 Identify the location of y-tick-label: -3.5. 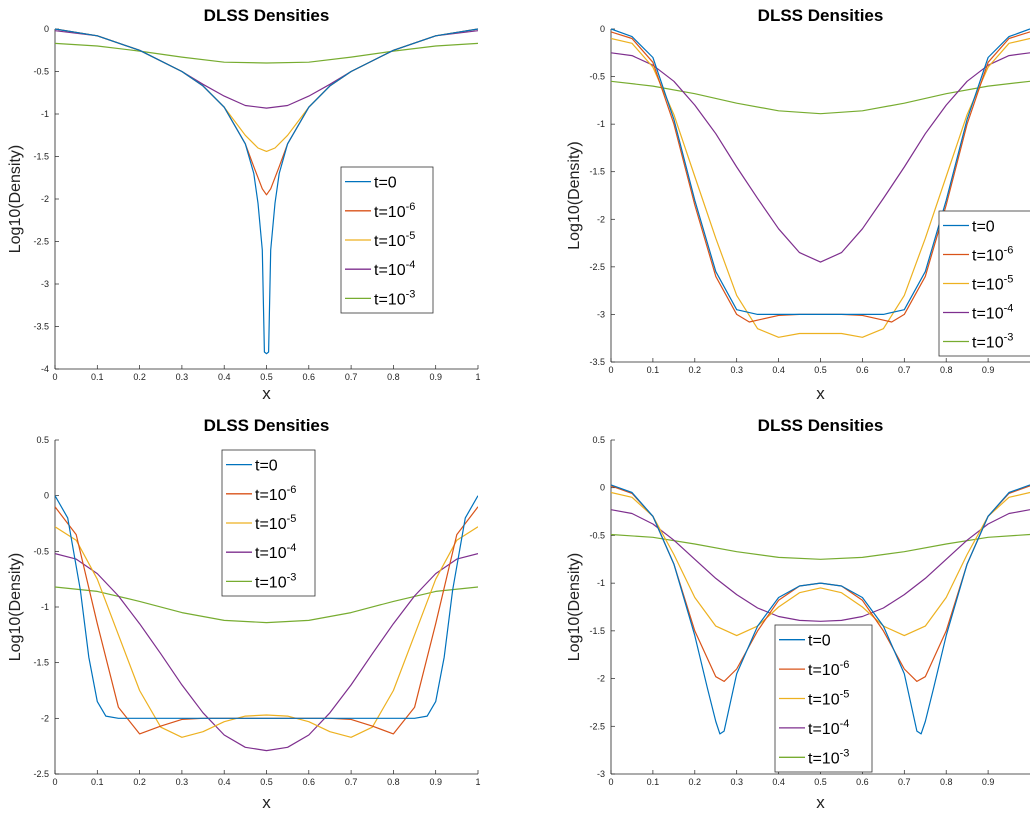
(597, 362).